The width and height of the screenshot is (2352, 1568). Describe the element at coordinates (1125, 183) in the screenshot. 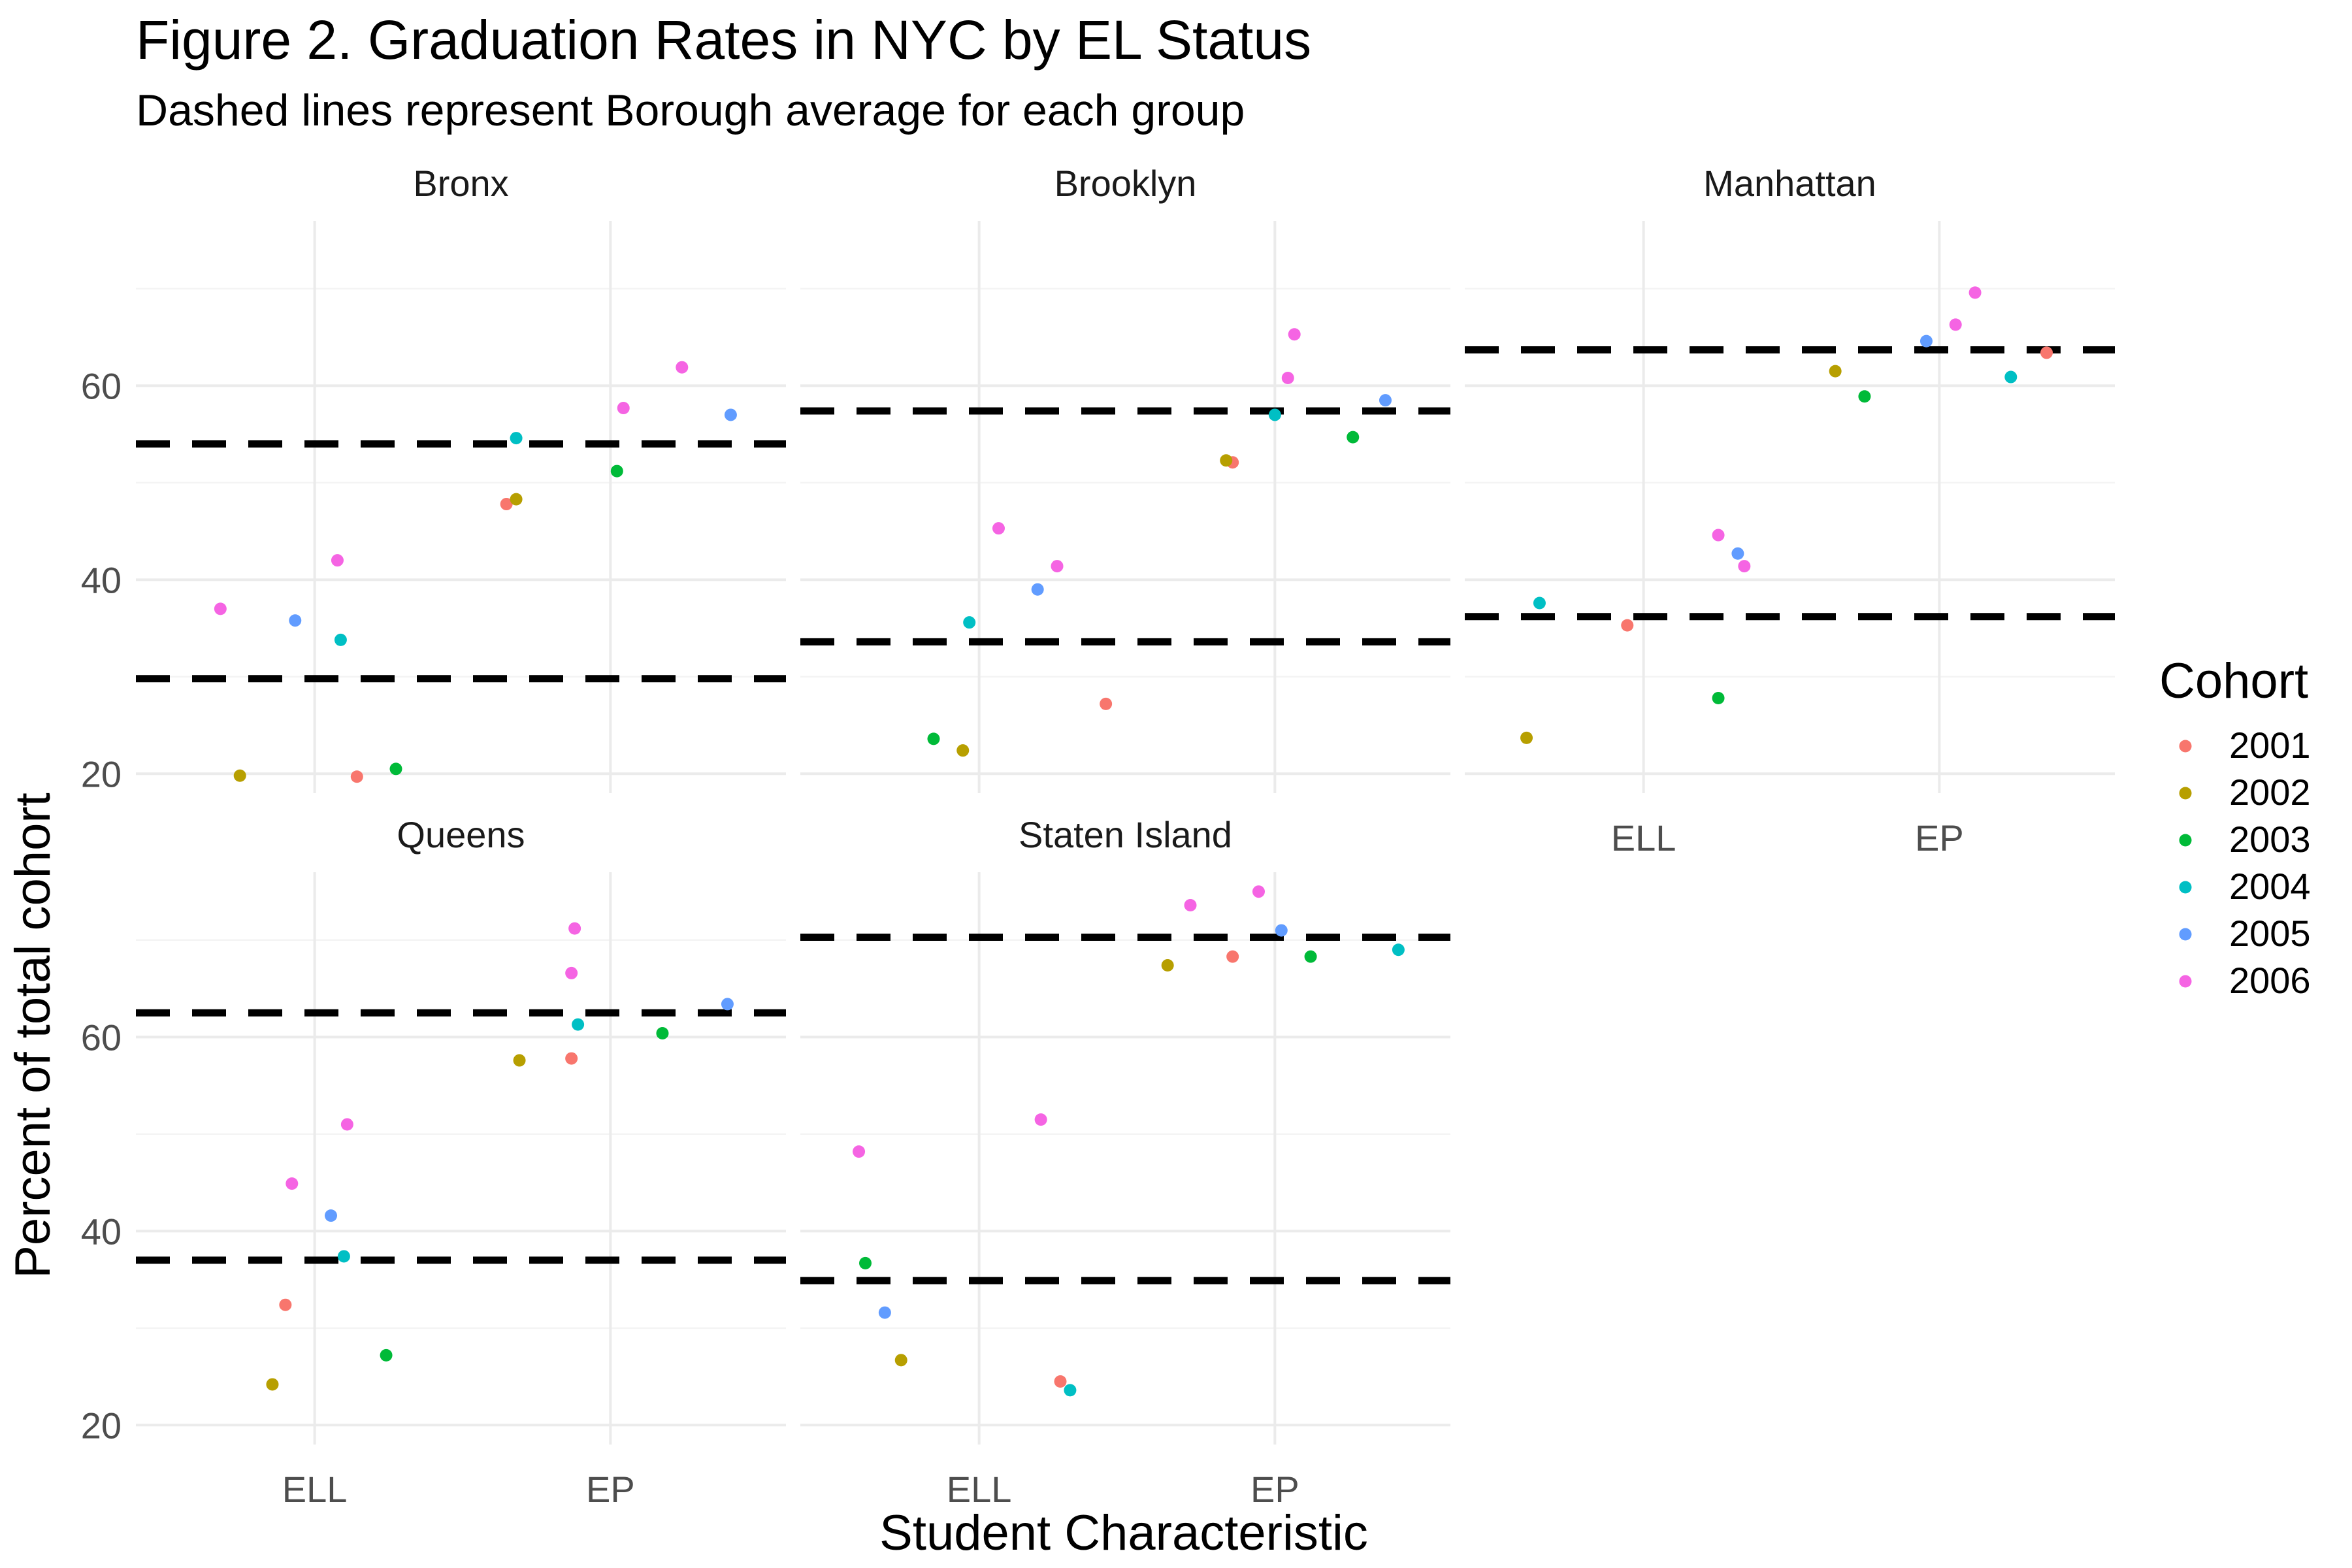

I see `facet-label-brooklyn: Brooklyn` at that location.